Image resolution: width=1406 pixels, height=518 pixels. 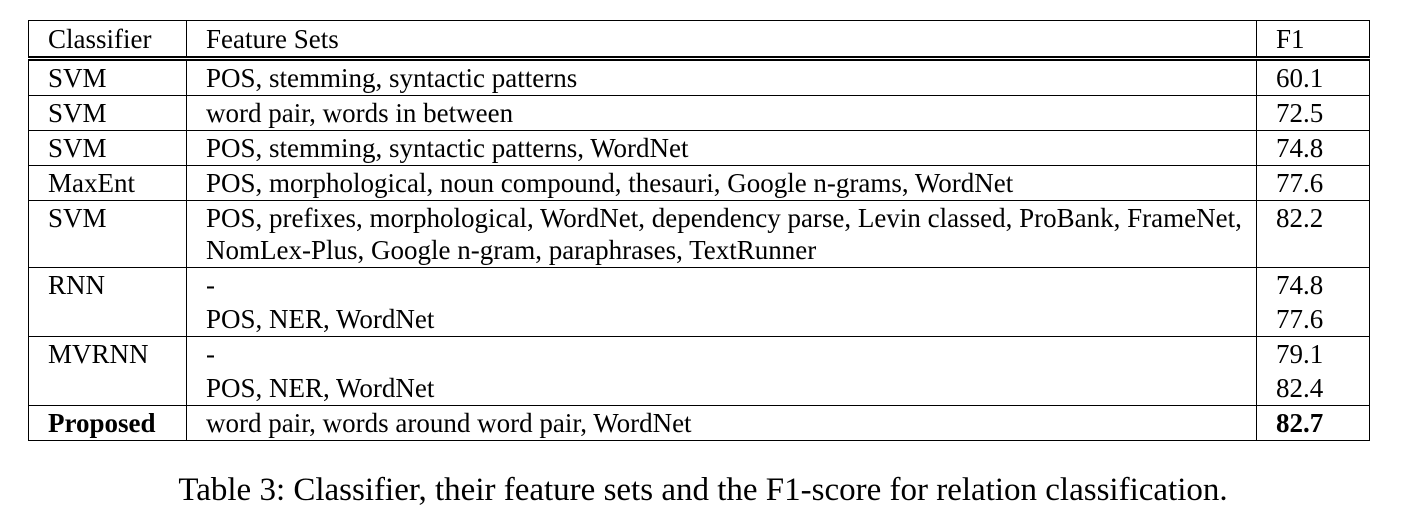 I want to click on cell-feature-sets: POS, stemming, syntactic patterns, so click(x=721, y=76).